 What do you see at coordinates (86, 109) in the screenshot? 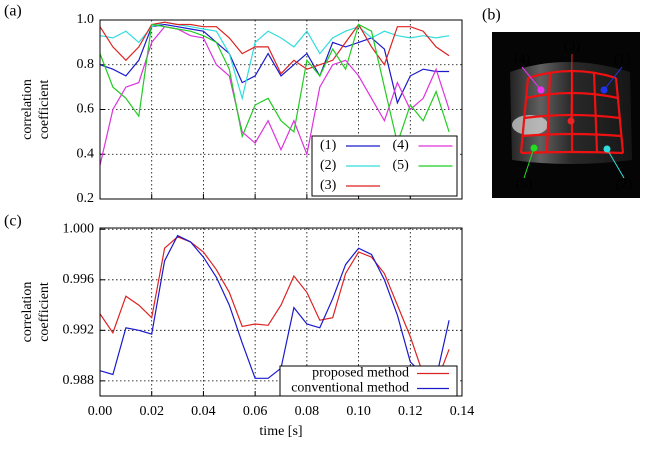
I see `y-tick-label: 0.6` at bounding box center [86, 109].